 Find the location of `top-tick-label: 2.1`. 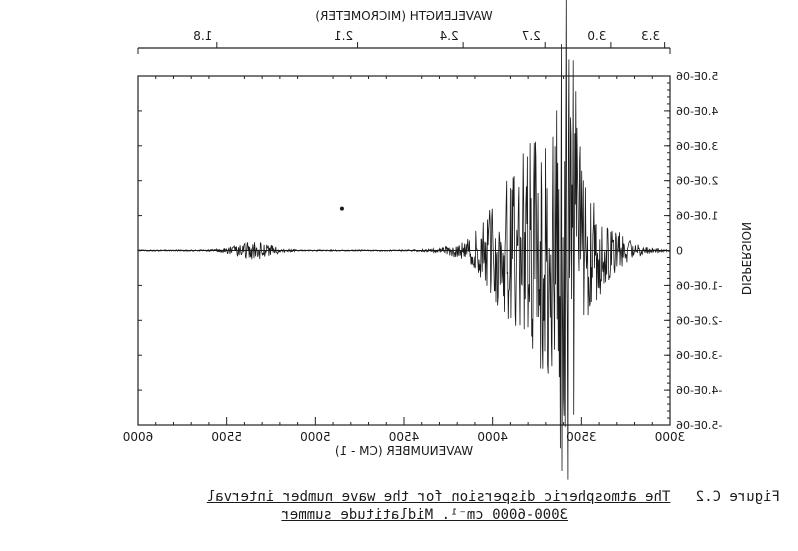

top-tick-label: 2.1 is located at coordinates (343, 36).